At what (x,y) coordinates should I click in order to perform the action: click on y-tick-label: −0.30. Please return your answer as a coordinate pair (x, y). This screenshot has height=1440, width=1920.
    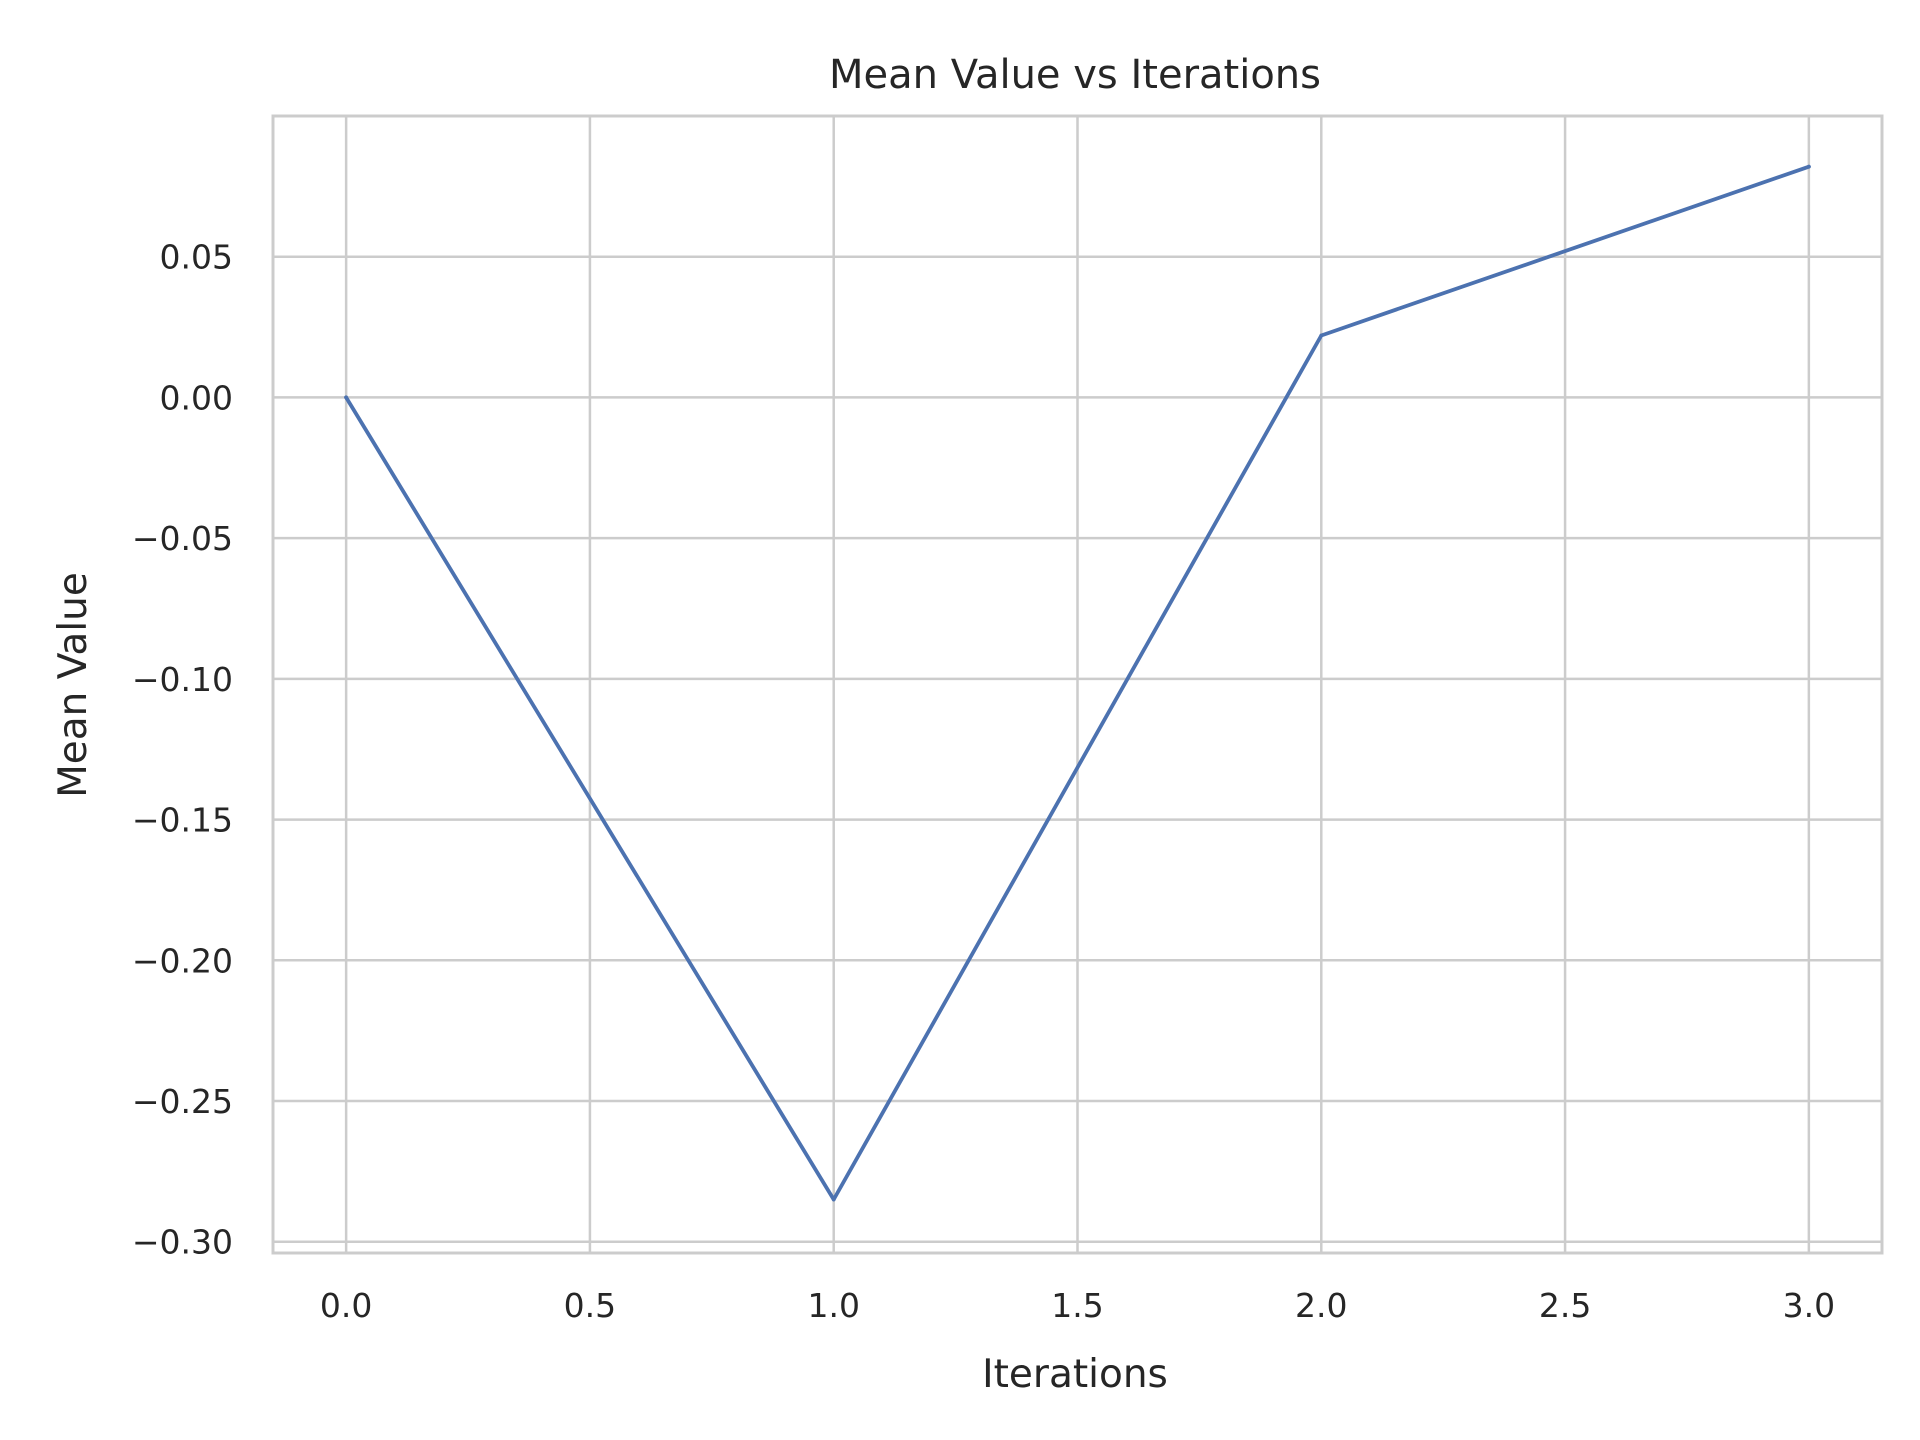
    Looking at the image, I should click on (182, 1242).